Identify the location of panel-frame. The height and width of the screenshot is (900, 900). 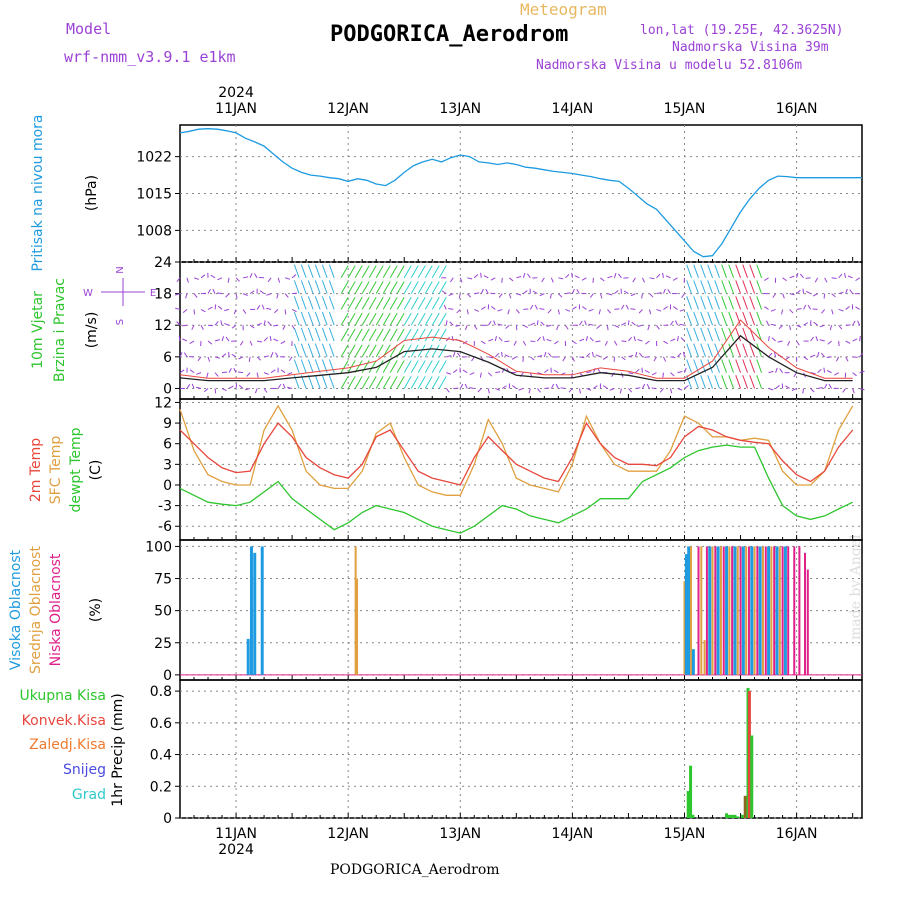
(521, 749).